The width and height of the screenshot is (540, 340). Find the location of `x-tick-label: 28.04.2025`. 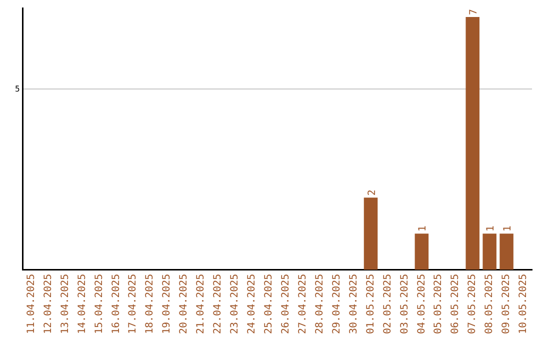

x-tick-label: 28.04.2025 is located at coordinates (320, 304).